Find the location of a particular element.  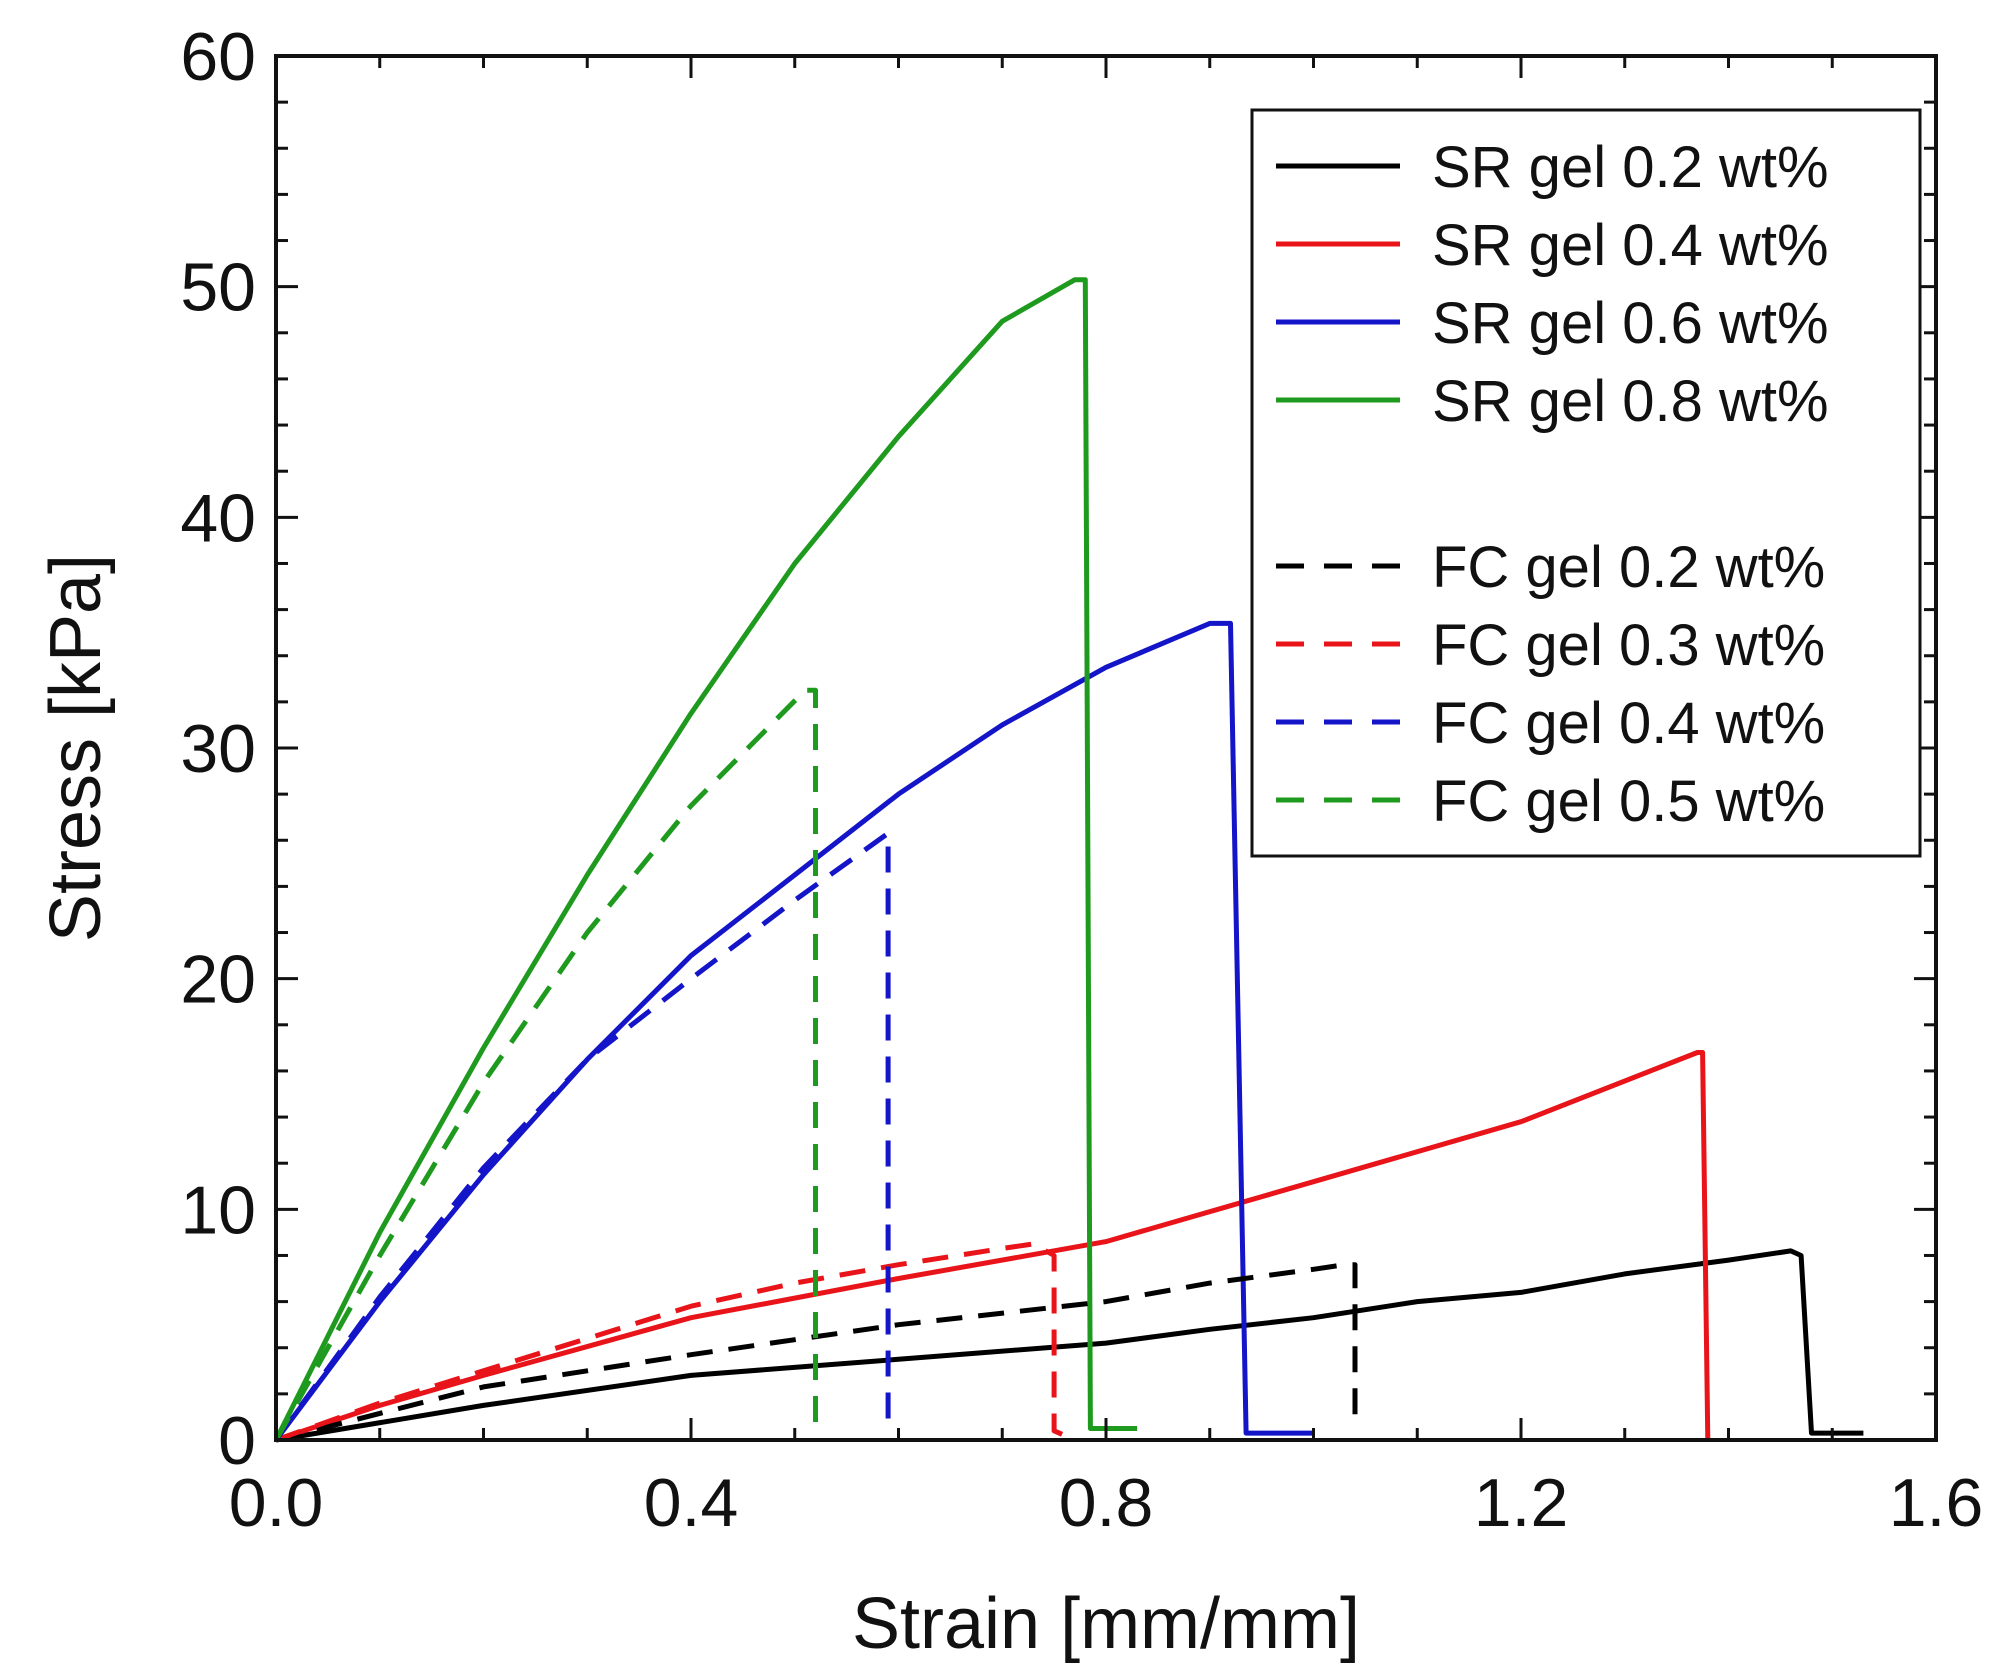

legend-label-5: FC gel 0.2 wt% is located at coordinates (1628, 567).